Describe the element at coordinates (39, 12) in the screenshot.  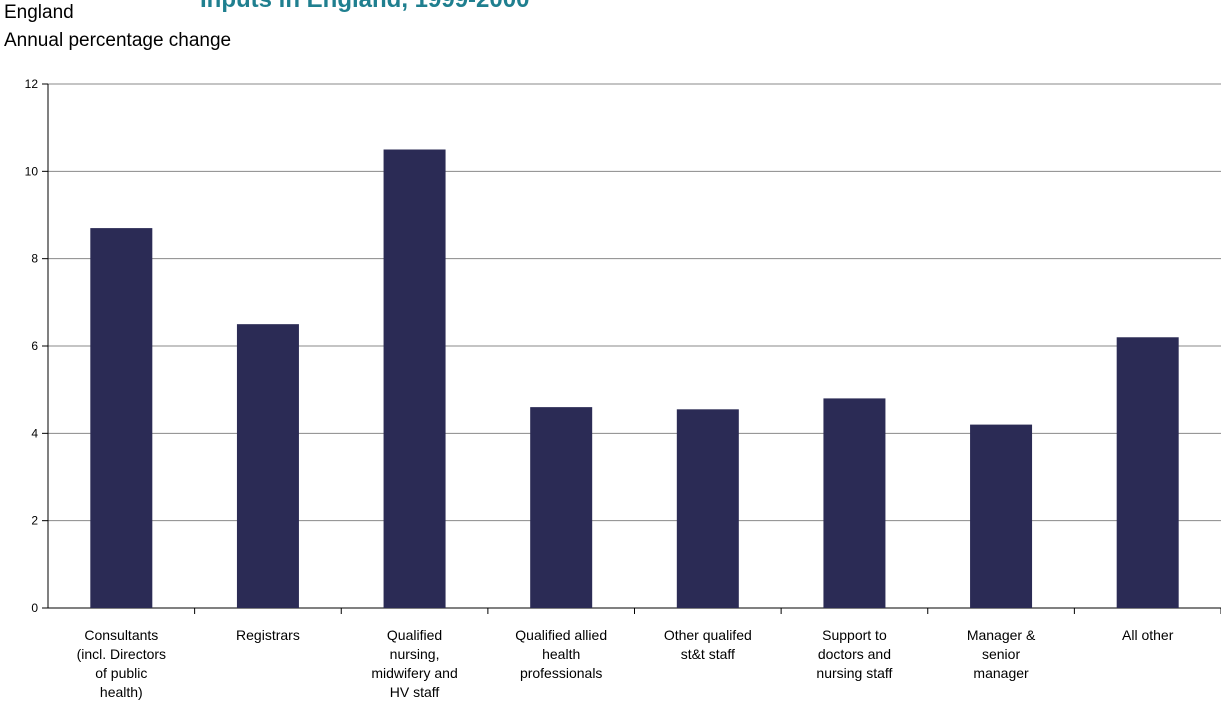
I see `region-label: England` at that location.